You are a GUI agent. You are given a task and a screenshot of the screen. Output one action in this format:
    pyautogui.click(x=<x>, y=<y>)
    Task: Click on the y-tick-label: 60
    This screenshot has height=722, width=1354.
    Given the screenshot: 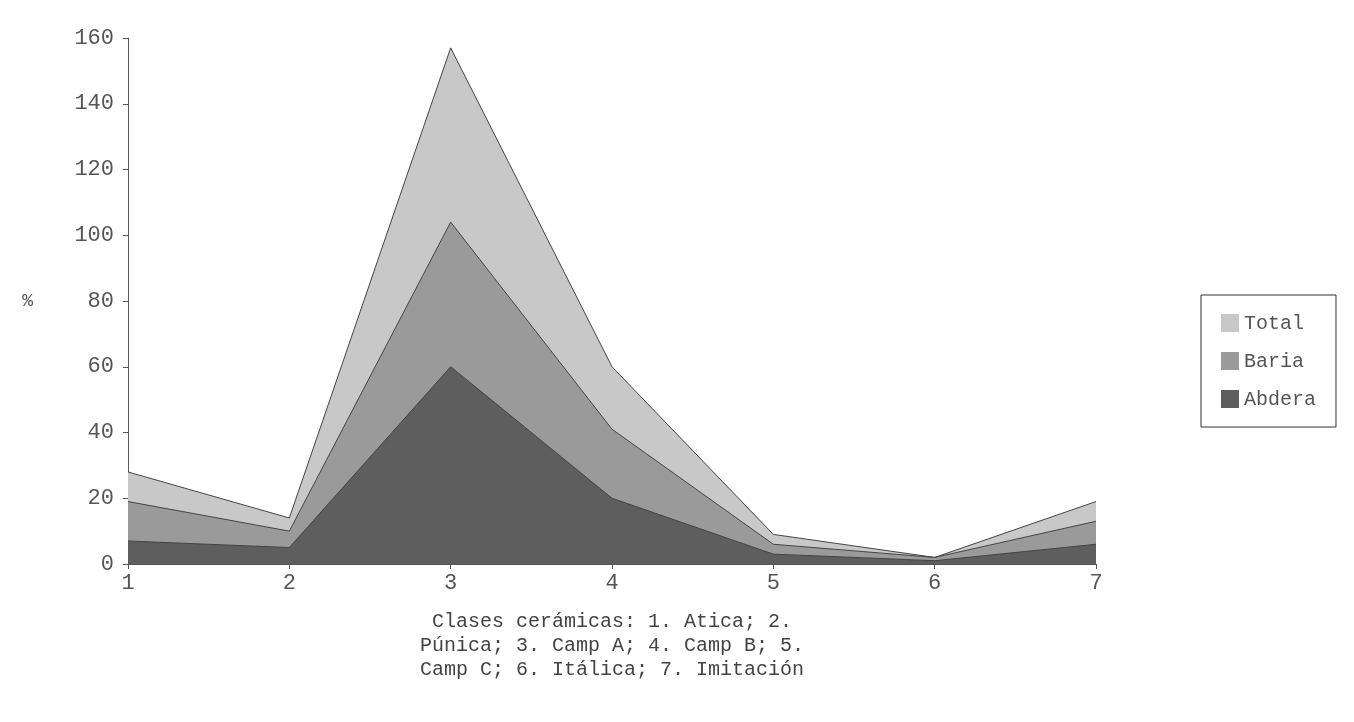 What is the action you would take?
    pyautogui.click(x=100, y=367)
    